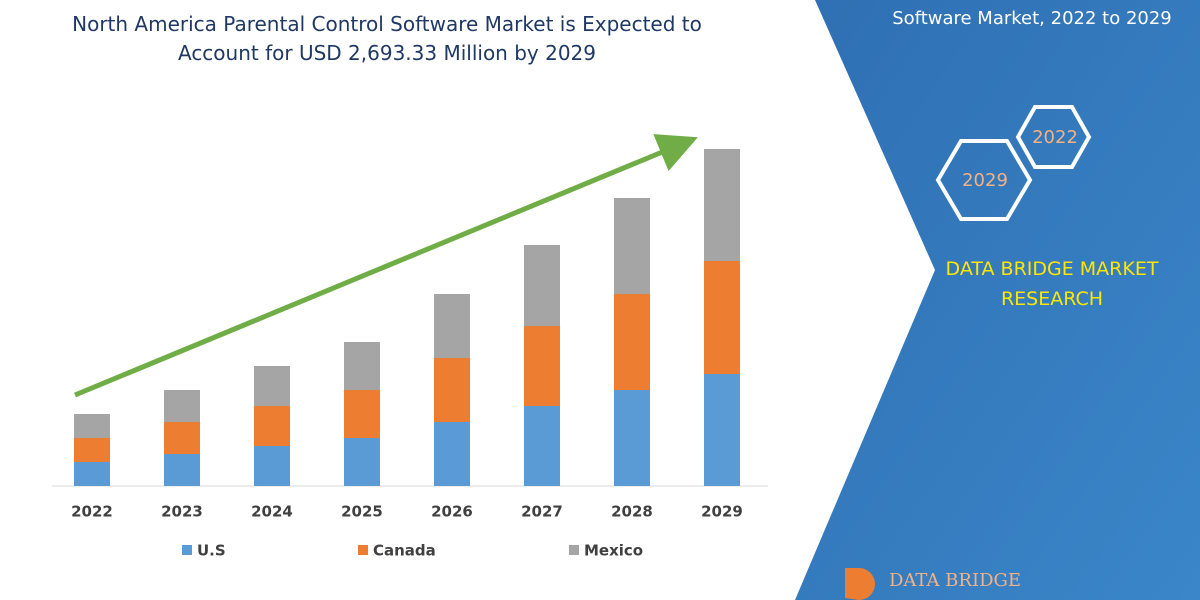 The width and height of the screenshot is (1200, 600). Describe the element at coordinates (1032, 18) in the screenshot. I see `panel-subtitle: Software Market, 2022 to 2029` at that location.